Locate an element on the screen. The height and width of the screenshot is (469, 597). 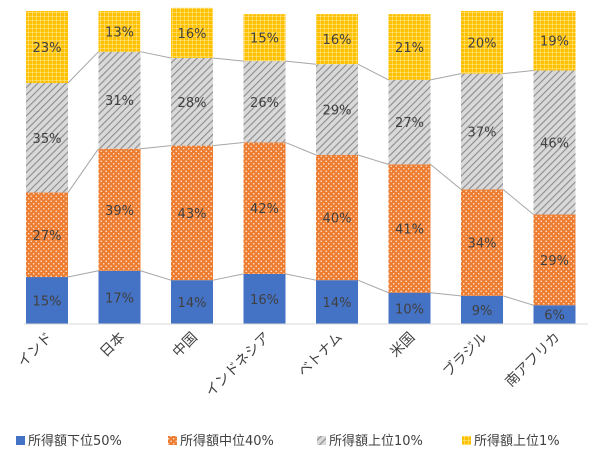
data-label-2-1: 43% is located at coordinates (192, 214).